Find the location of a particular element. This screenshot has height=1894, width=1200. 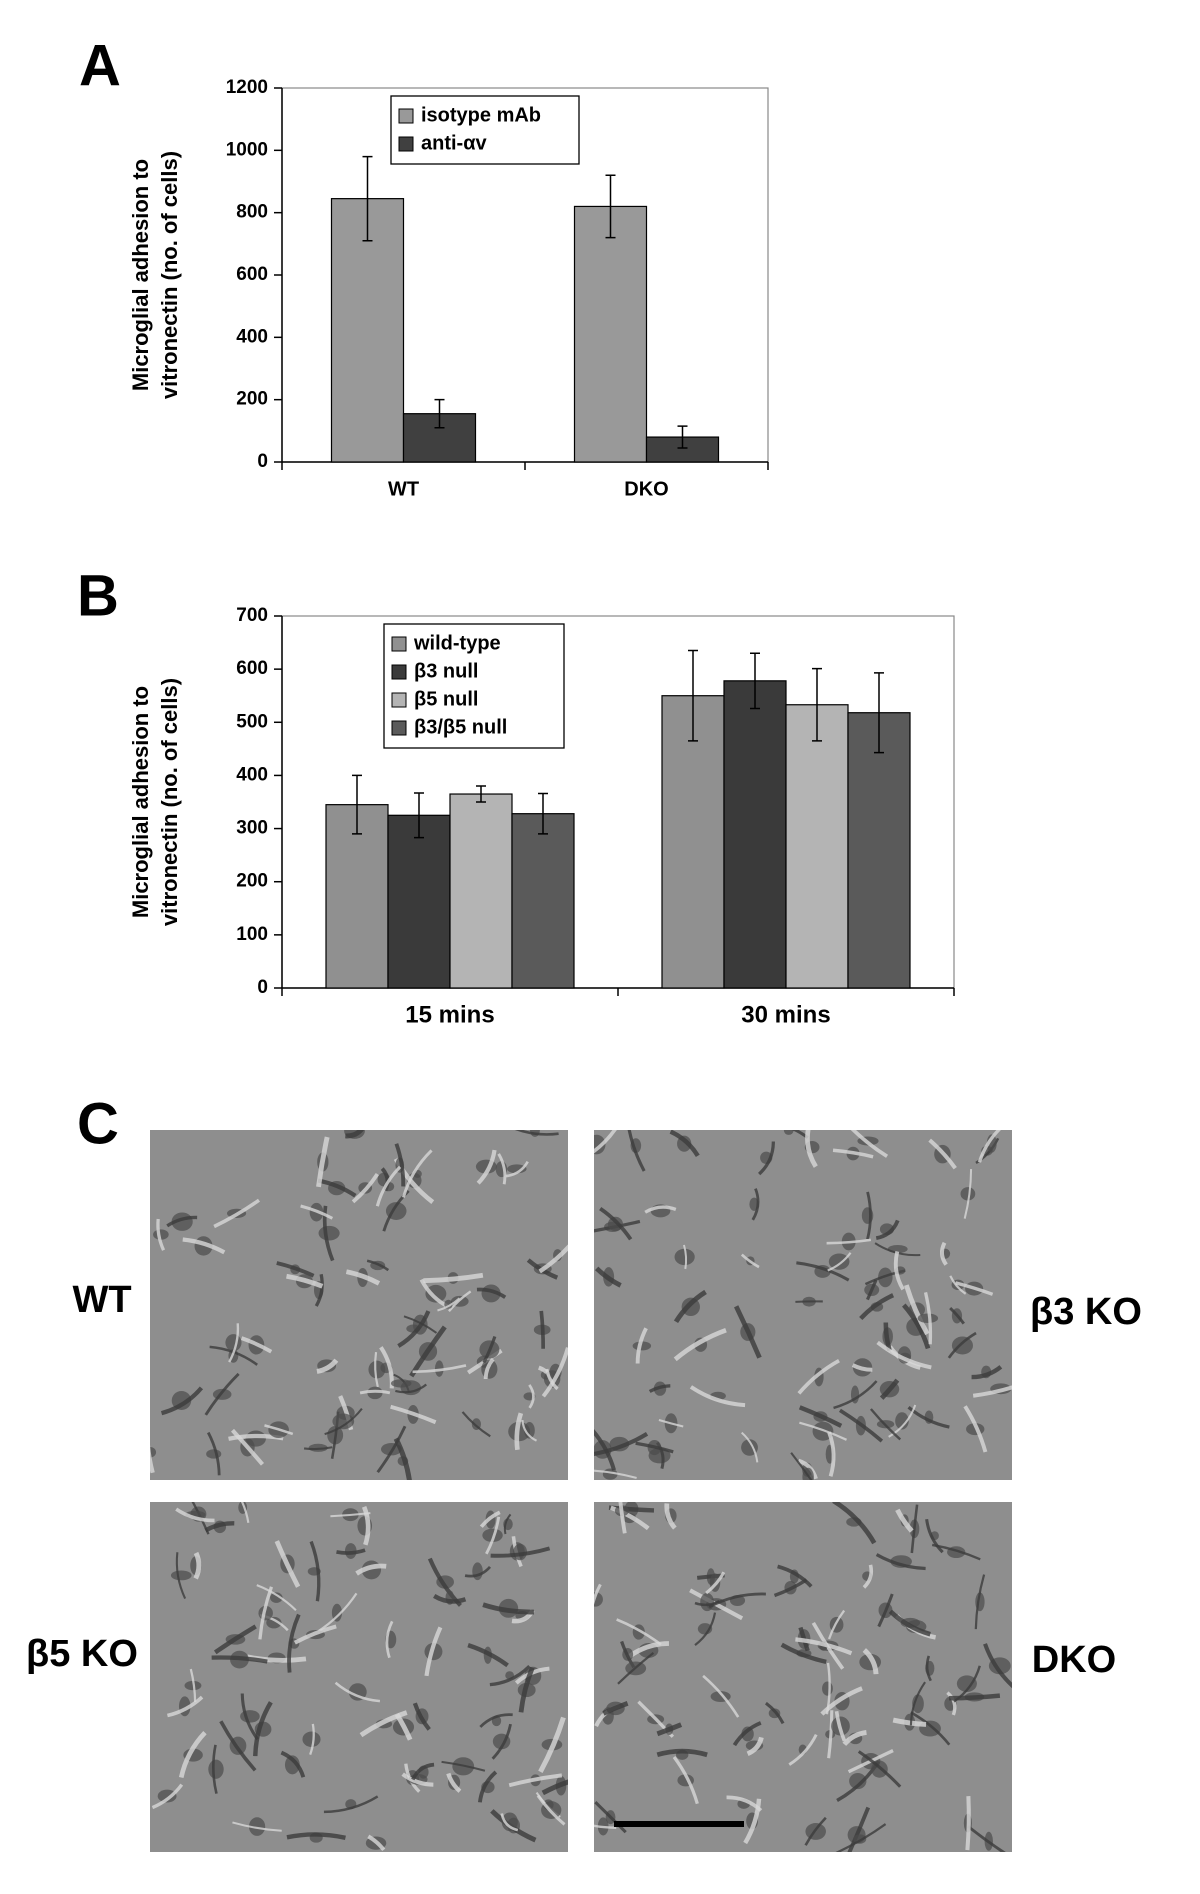

legend-label: isotype mAb is located at coordinates (481, 115).